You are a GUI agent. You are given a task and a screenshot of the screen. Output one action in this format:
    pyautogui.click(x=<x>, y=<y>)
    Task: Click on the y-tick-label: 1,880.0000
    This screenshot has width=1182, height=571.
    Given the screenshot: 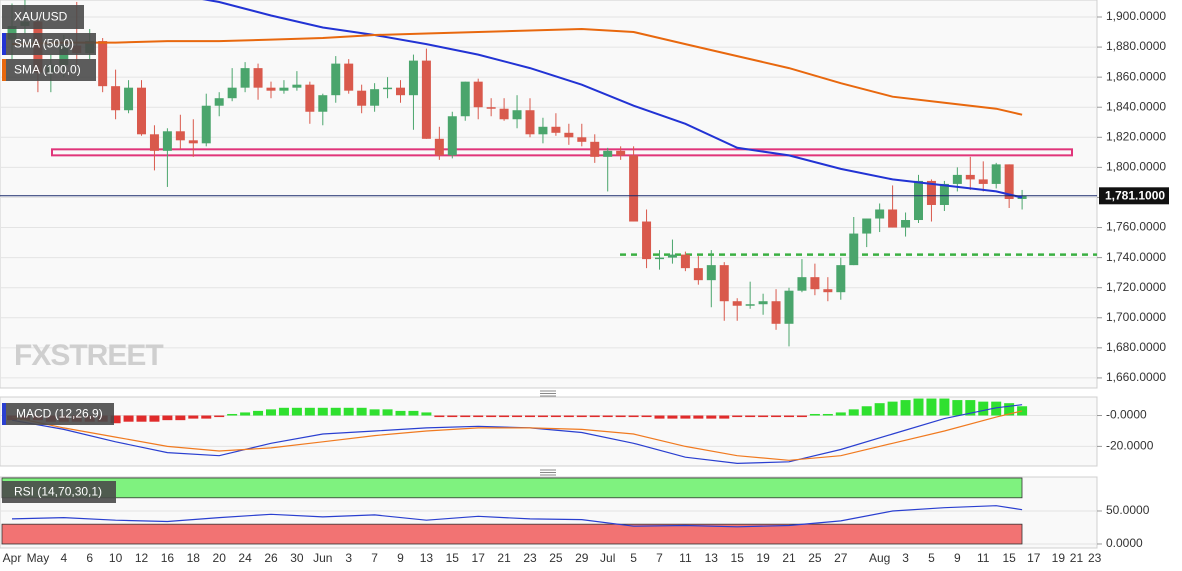 What is the action you would take?
    pyautogui.click(x=1136, y=46)
    